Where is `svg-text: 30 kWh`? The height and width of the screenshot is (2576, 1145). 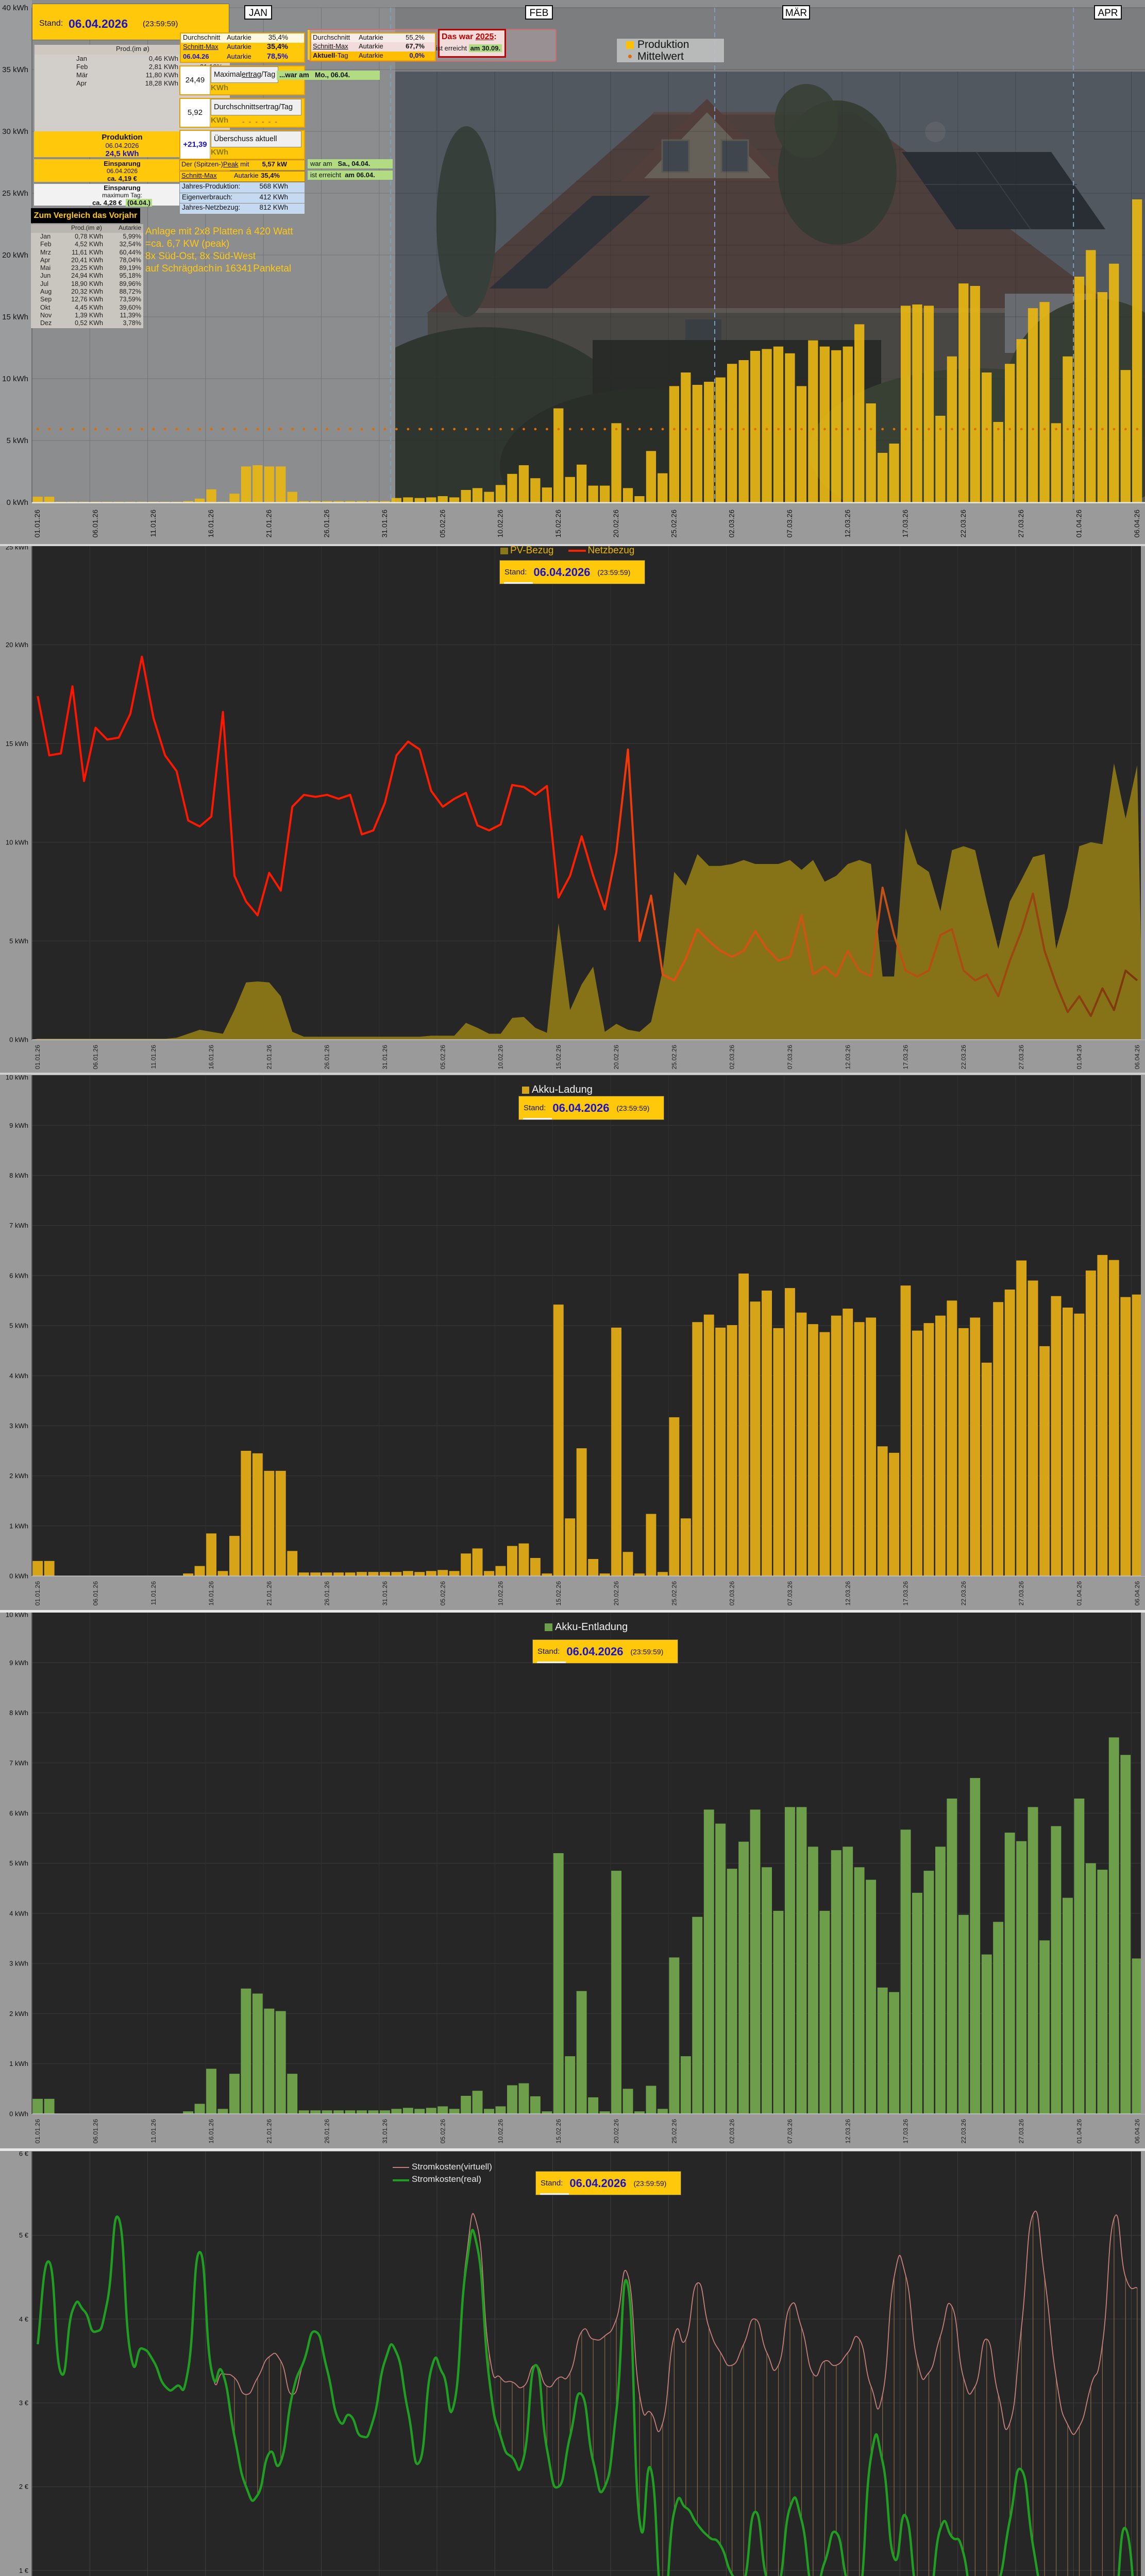 svg-text: 30 kWh is located at coordinates (15, 131).